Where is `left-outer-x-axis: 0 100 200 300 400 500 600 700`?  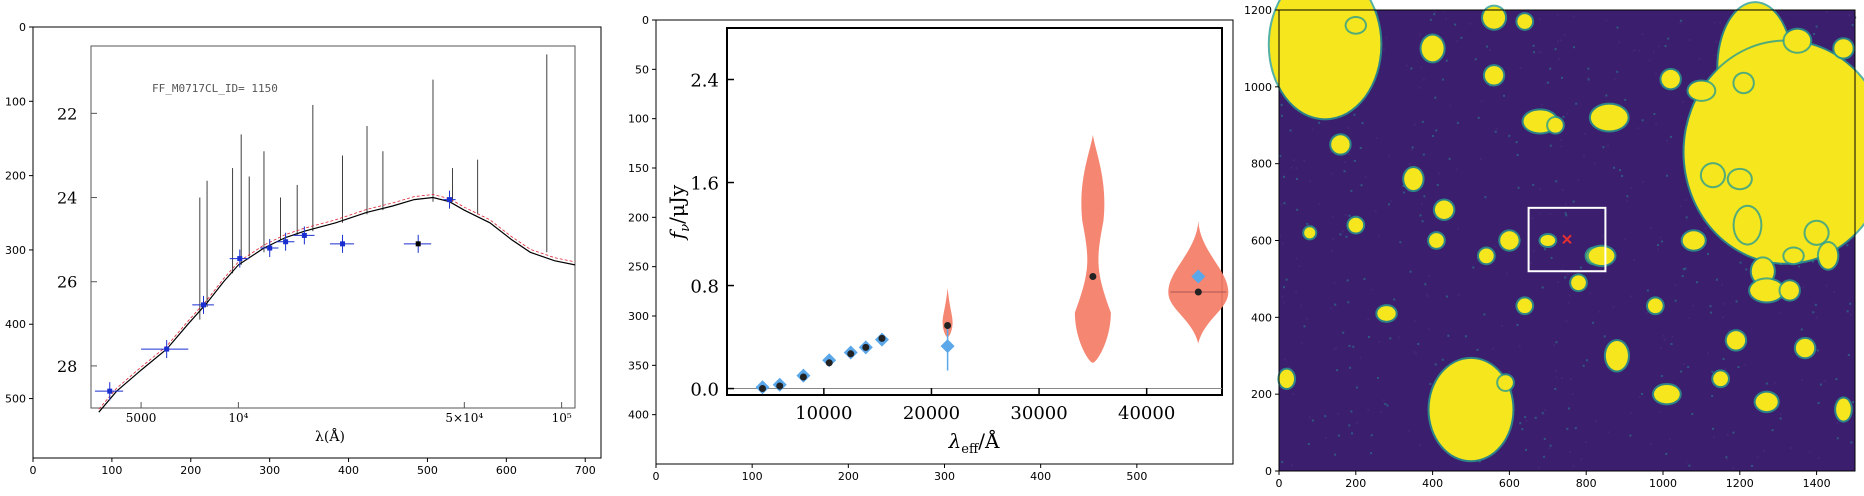
left-outer-x-axis: 0 100 200 300 400 500 600 700 is located at coordinates (313, 467).